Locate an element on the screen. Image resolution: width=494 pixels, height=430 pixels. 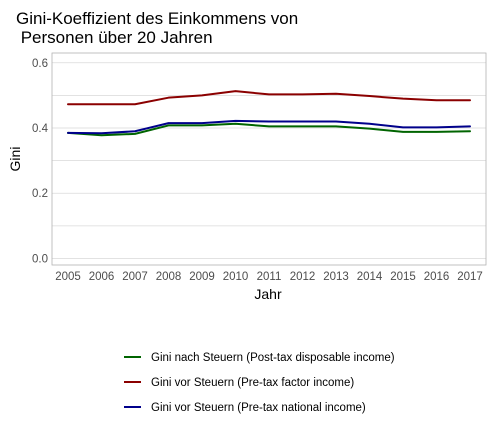
x-tick-label: 2016 is located at coordinates (437, 277).